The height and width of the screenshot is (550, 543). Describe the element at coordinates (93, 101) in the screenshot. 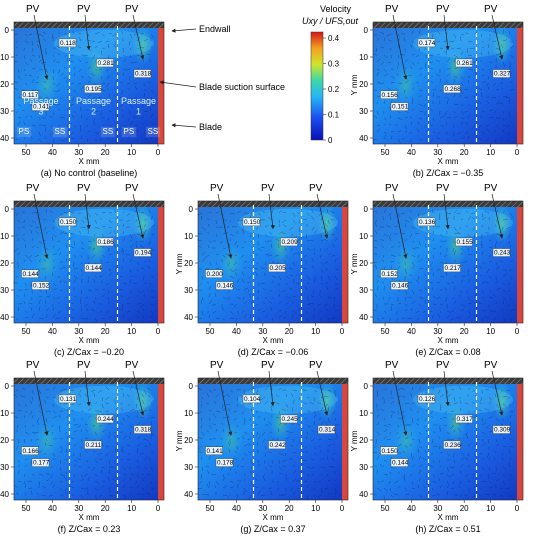

I see `passage-label: Passage` at that location.